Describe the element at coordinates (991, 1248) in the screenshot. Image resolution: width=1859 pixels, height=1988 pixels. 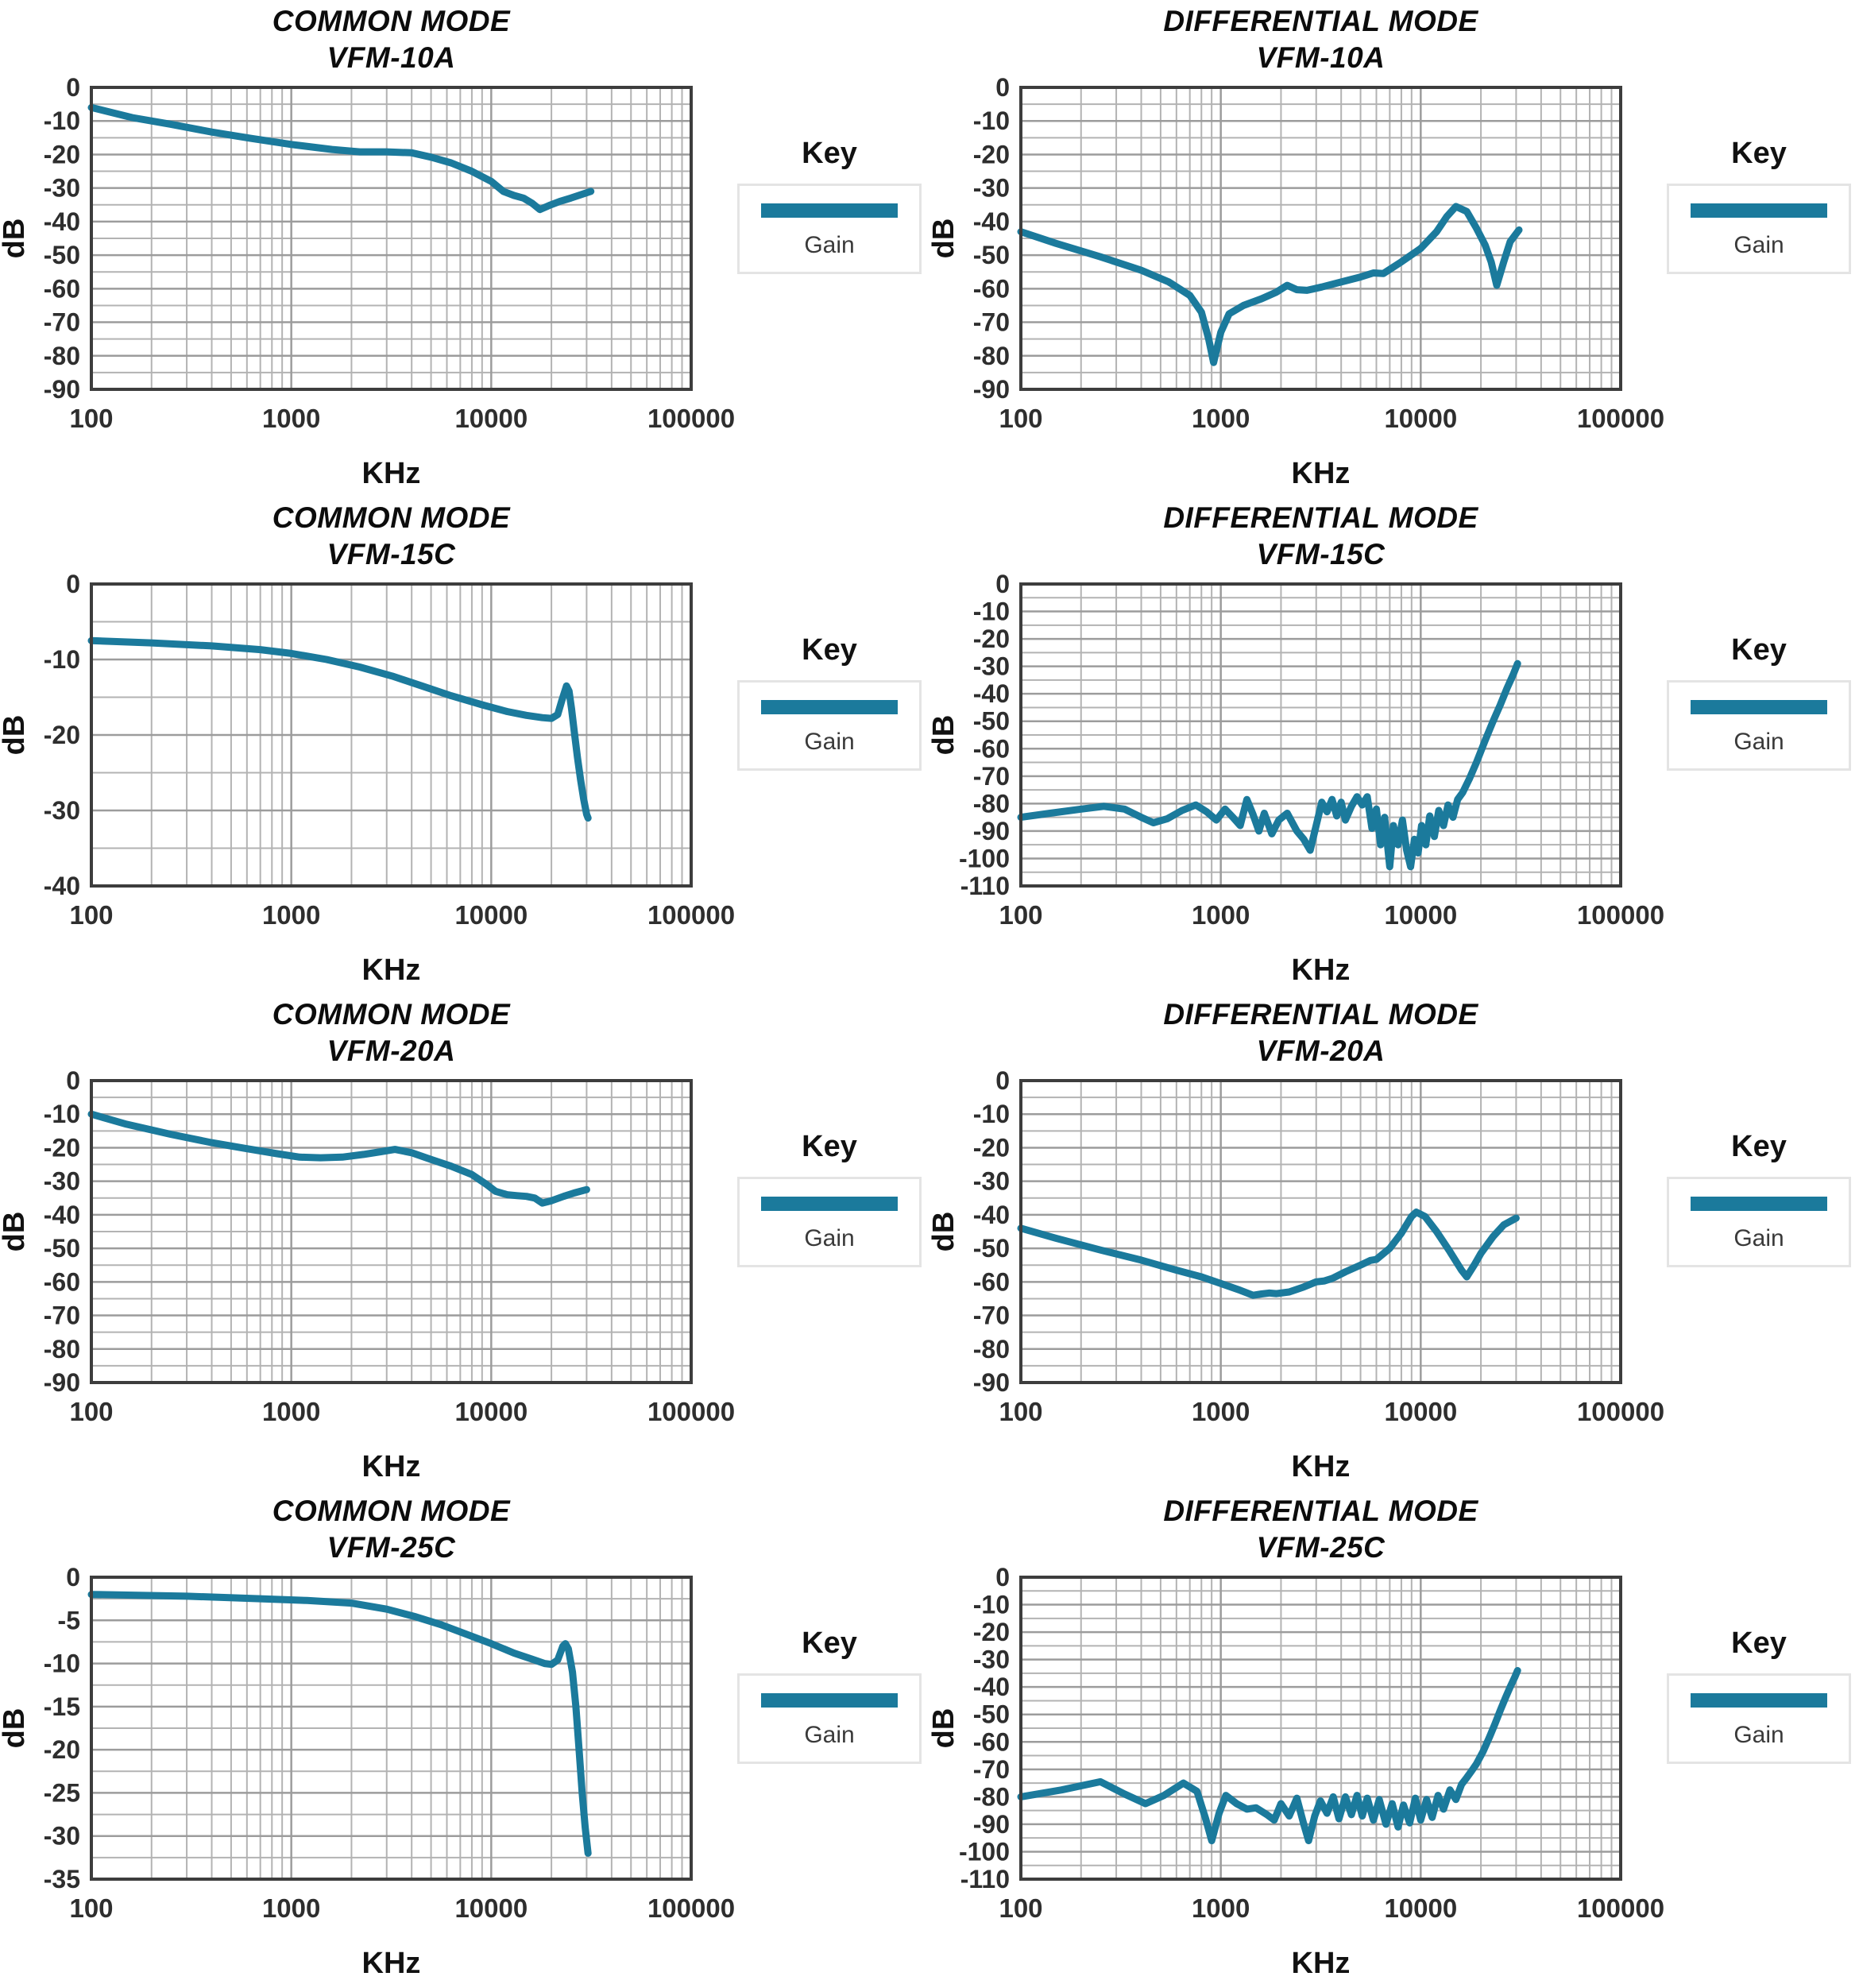
I see `y-tick-label: -50` at that location.